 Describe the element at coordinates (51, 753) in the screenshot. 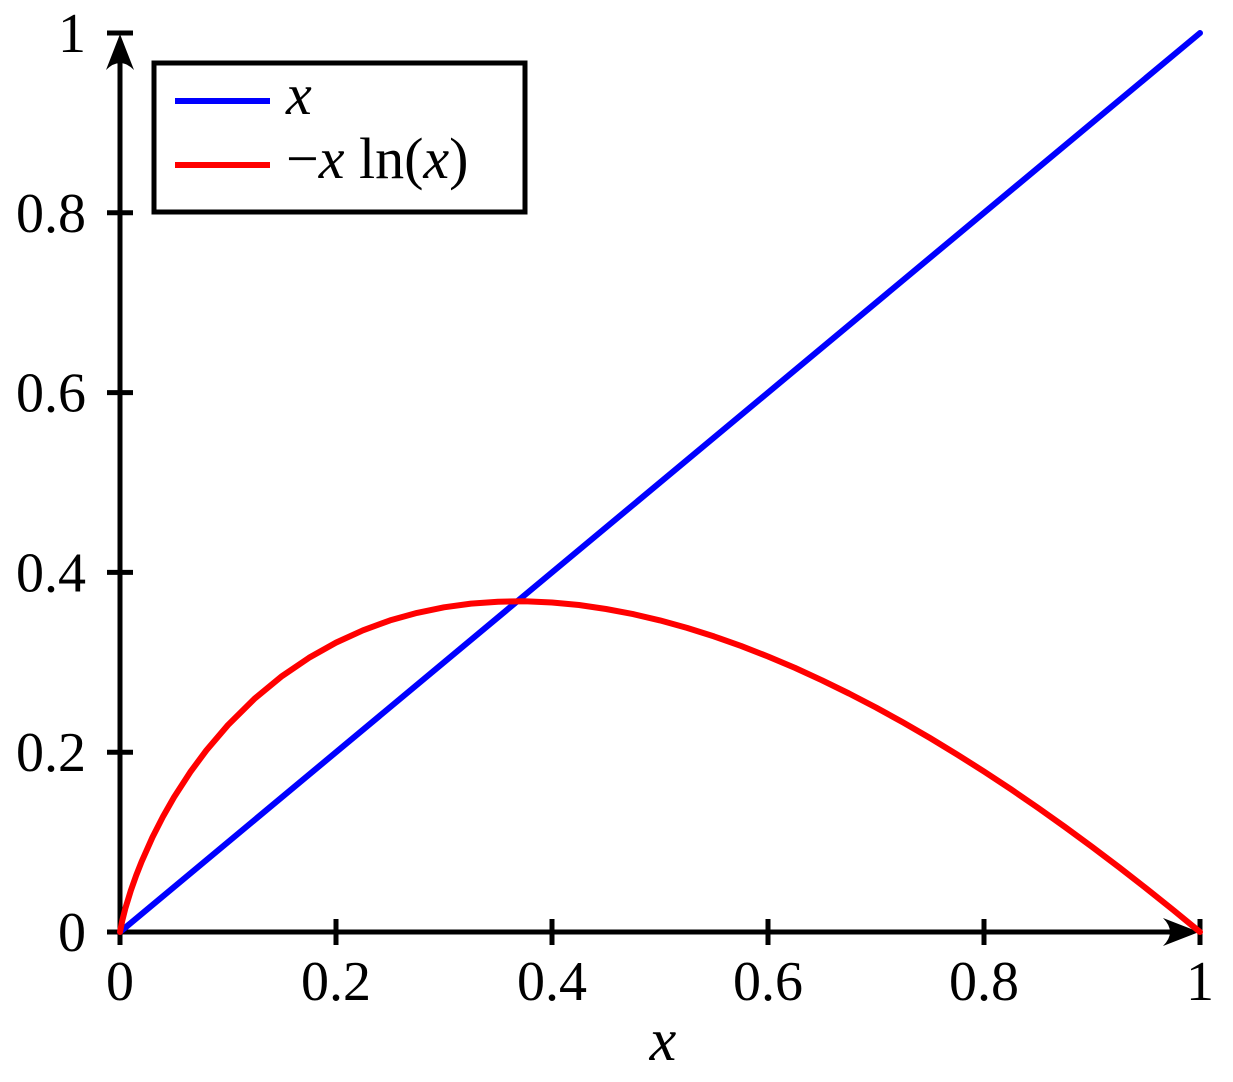

I see `y-tick-label: 0.2` at that location.